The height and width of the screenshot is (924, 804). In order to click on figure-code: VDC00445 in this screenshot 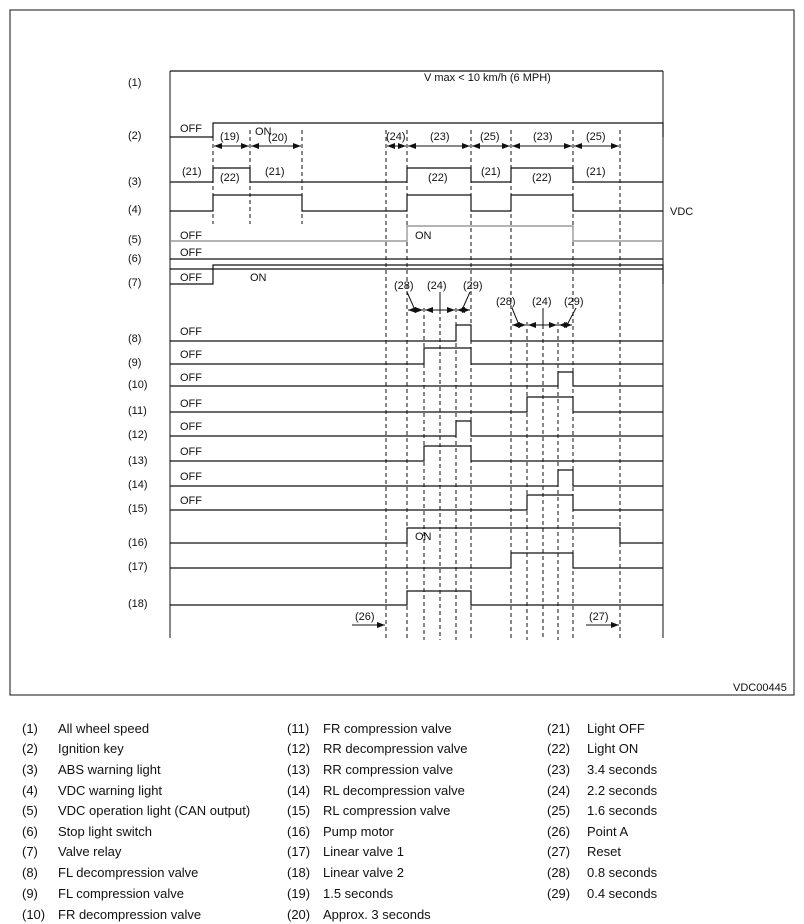, I will do `click(760, 688)`.